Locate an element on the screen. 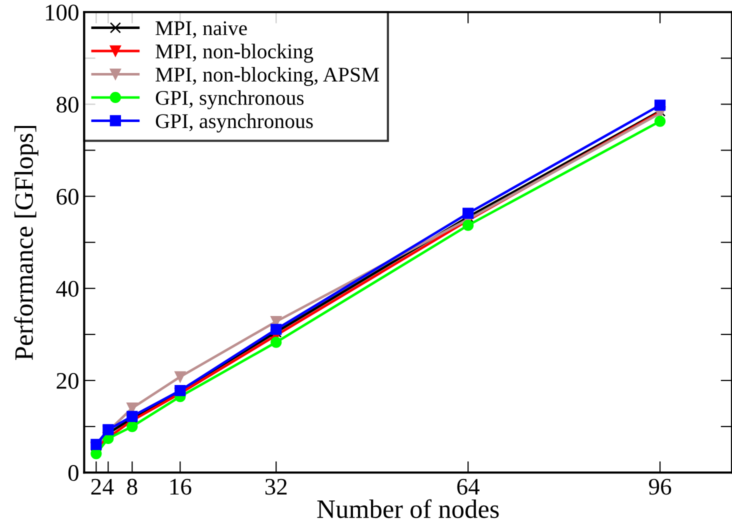 This screenshot has width=732, height=528. y-tick-label: 100 is located at coordinates (62, 12).